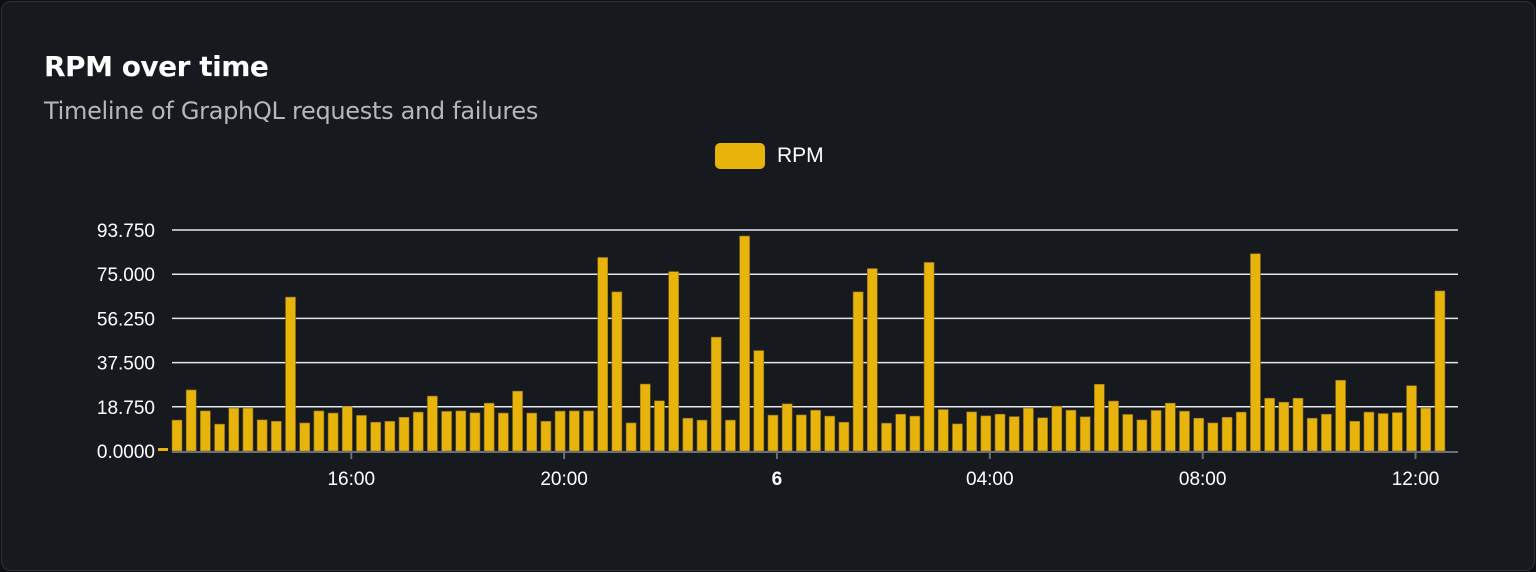 The width and height of the screenshot is (1536, 572). Describe the element at coordinates (1416, 479) in the screenshot. I see `x-tick-label: 12:00` at that location.